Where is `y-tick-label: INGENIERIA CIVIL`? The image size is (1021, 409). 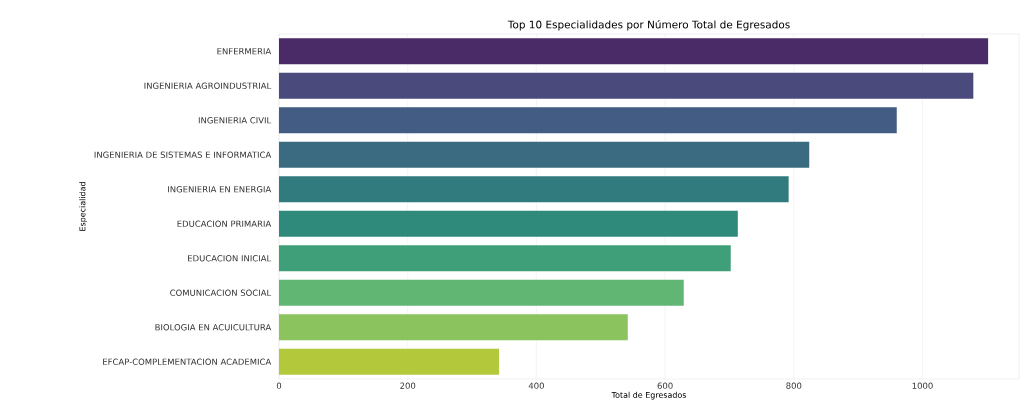
y-tick-label: INGENIERIA CIVIL is located at coordinates (235, 120).